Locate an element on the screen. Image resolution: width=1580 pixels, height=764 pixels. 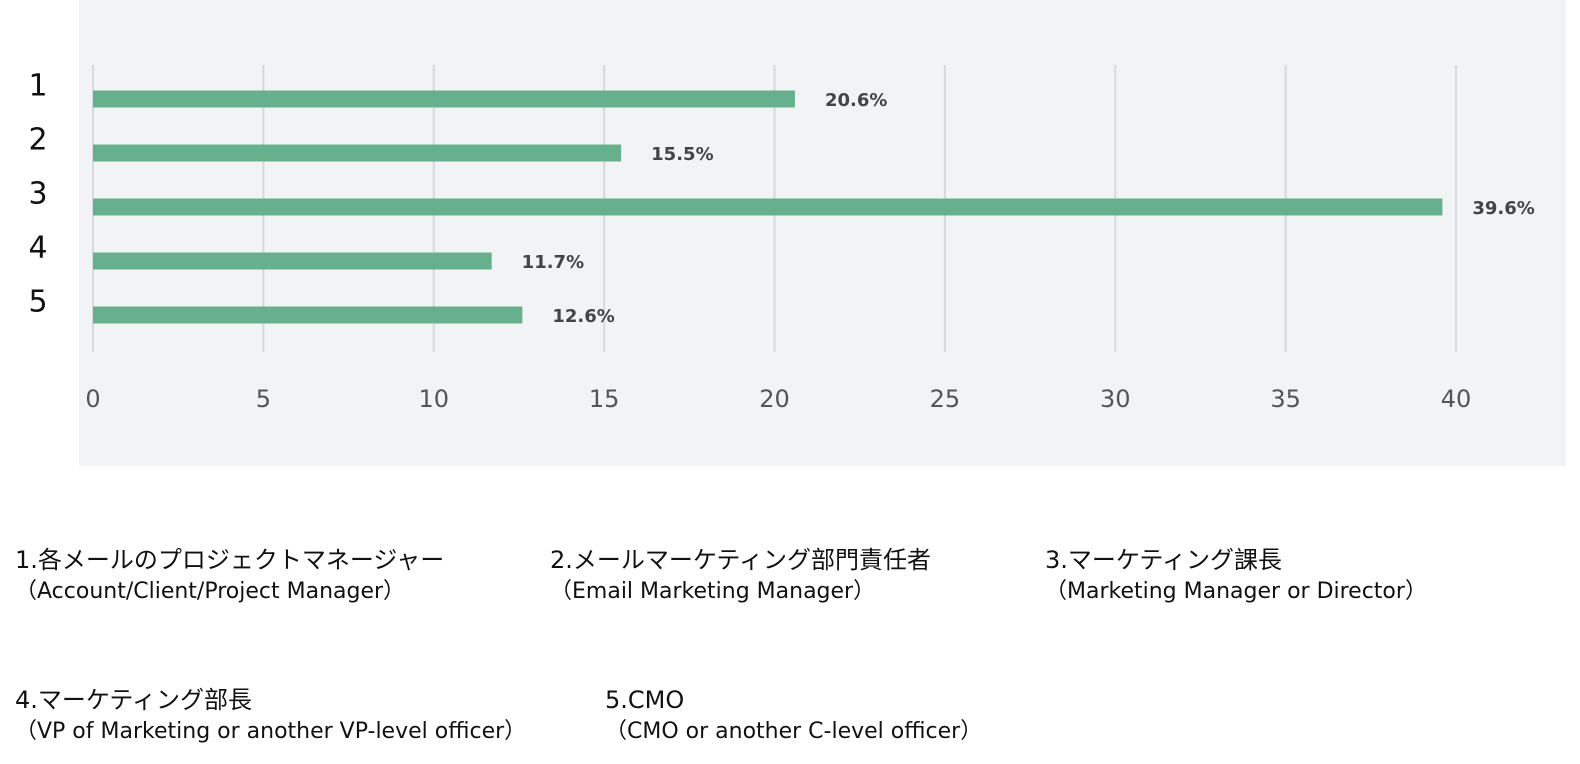
note-title: 5.CMO is located at coordinates (645, 700).